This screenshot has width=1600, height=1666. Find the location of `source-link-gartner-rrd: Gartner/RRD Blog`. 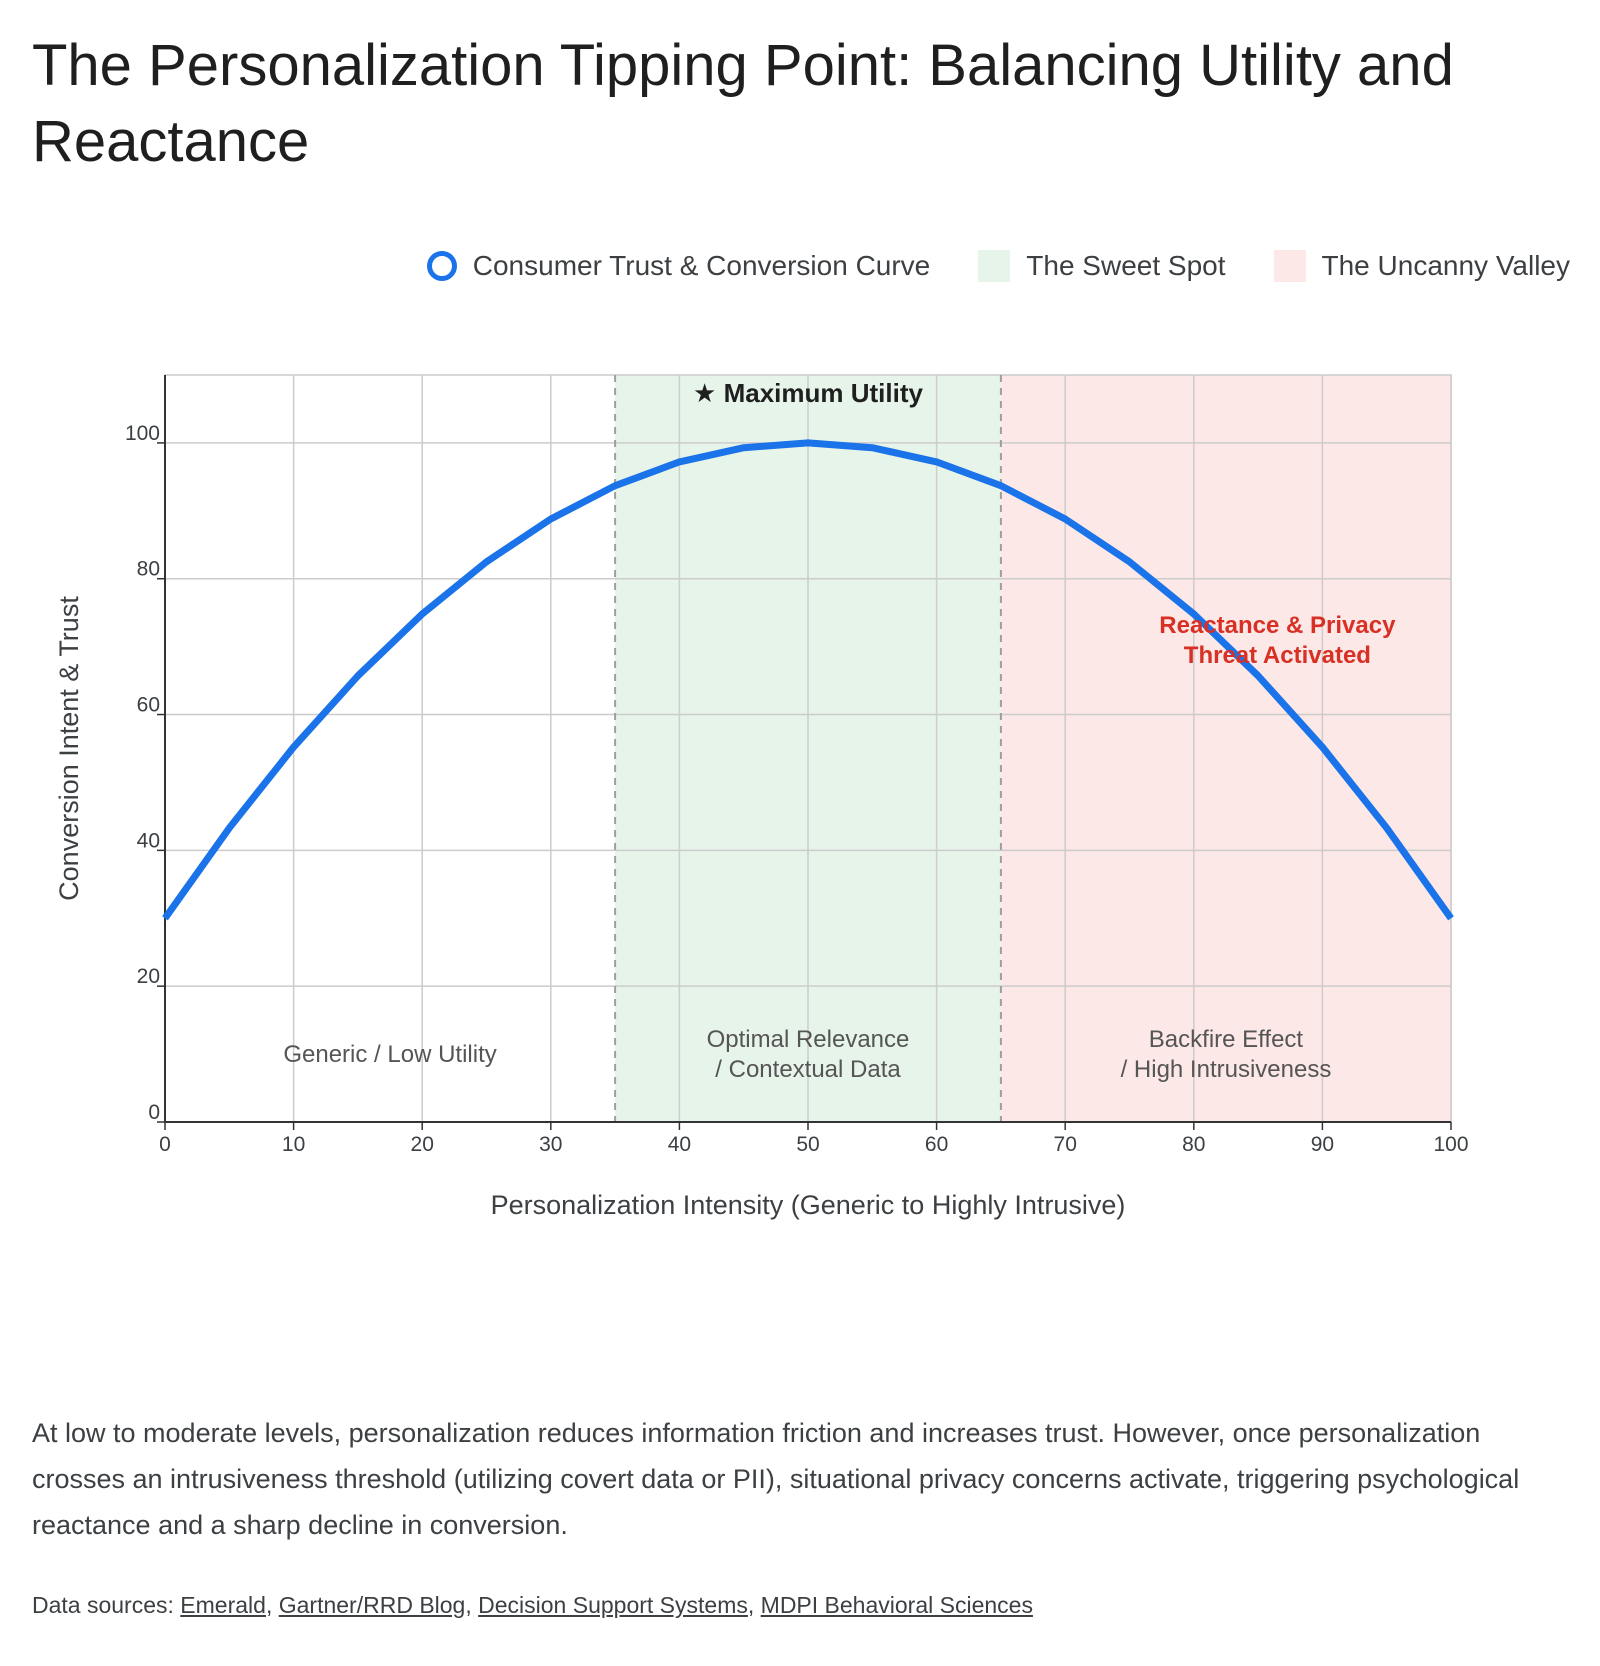

source-link-gartner-rrd: Gartner/RRD Blog is located at coordinates (372, 1605).